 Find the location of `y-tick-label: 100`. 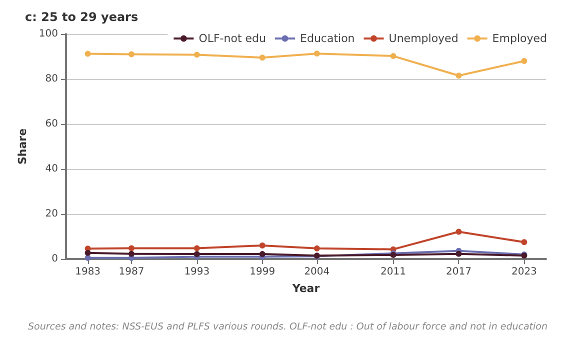

y-tick-label: 100 is located at coordinates (48, 34).